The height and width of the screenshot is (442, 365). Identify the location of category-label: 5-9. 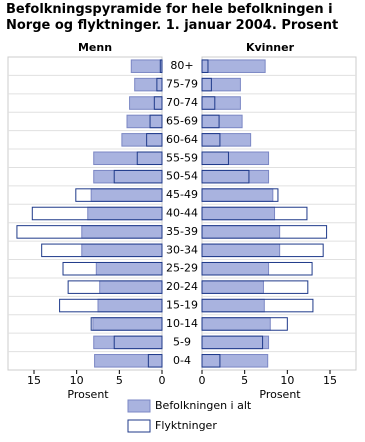
(182, 341).